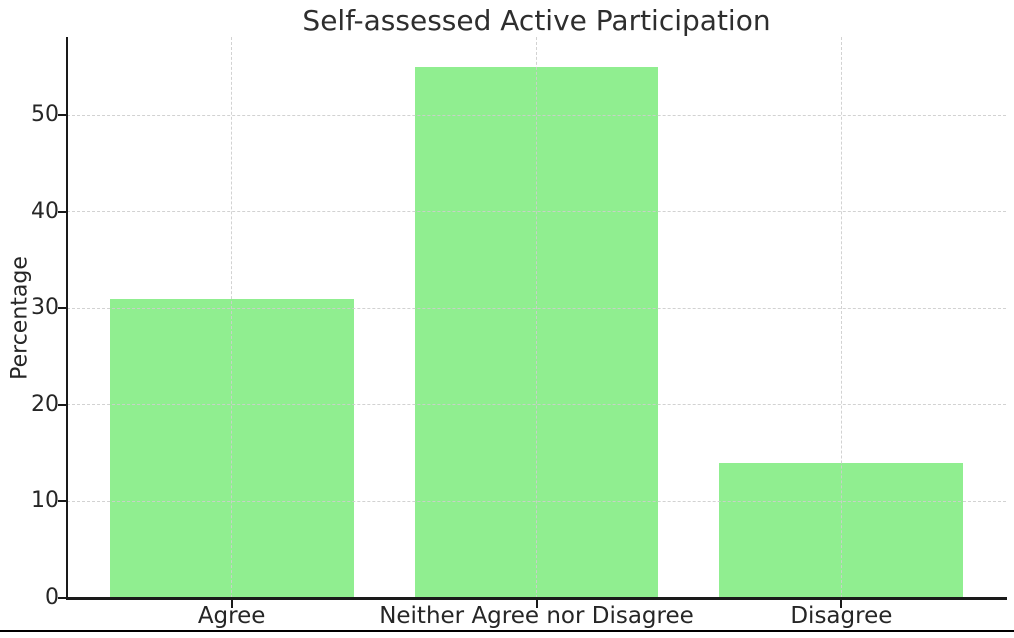 The height and width of the screenshot is (638, 1014). I want to click on y-tick-label: 30, so click(45, 308).